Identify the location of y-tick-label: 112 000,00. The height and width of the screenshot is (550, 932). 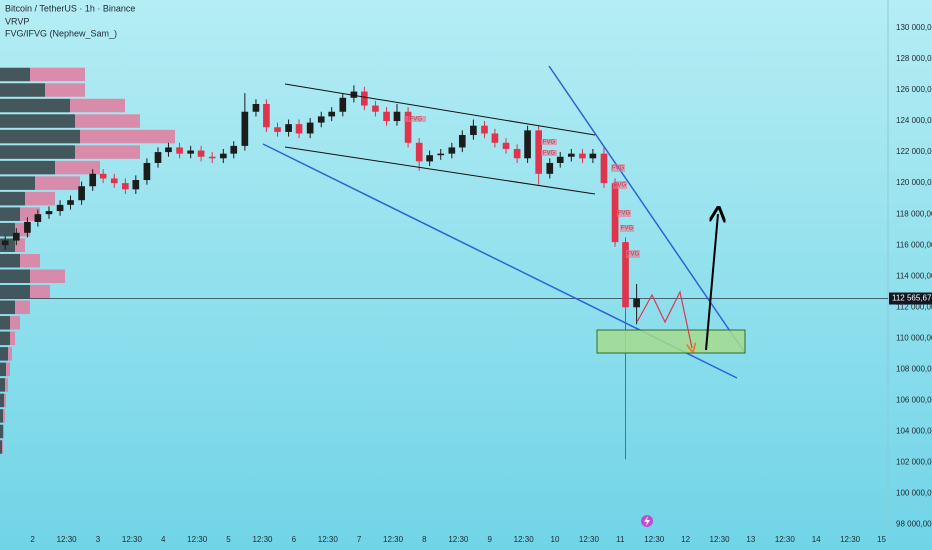
(914, 306).